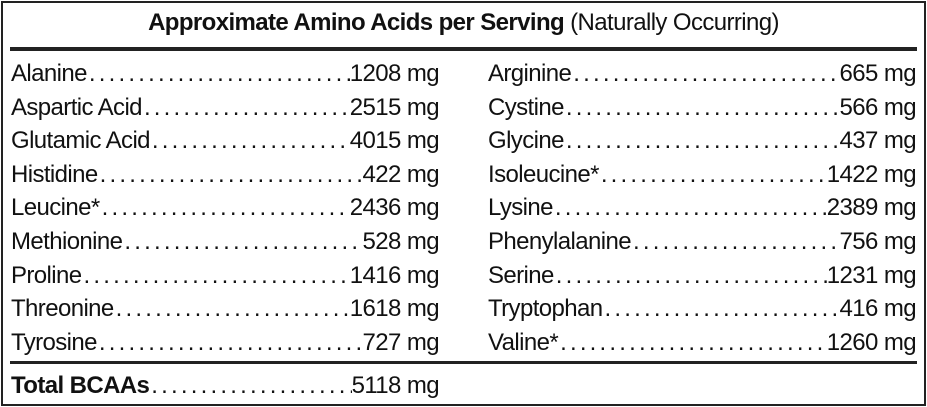  What do you see at coordinates (401, 342) in the screenshot?
I see `amino-acid-amount: 727 mg` at bounding box center [401, 342].